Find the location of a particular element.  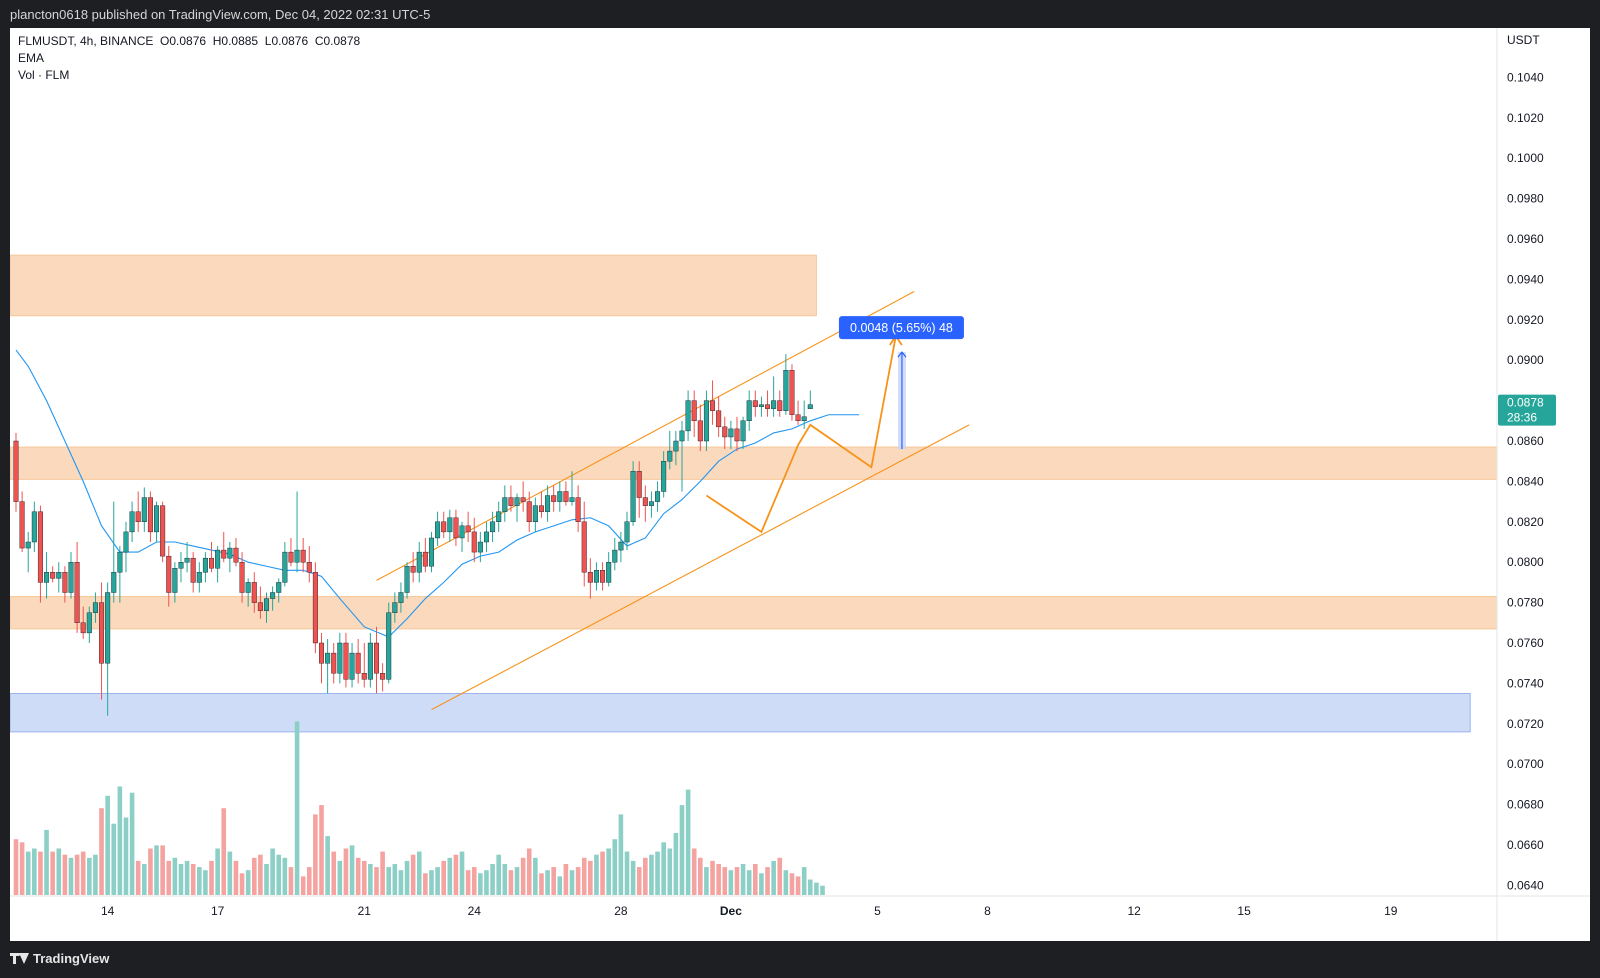

price-tick-label: 0.0820 is located at coordinates (1525, 522).